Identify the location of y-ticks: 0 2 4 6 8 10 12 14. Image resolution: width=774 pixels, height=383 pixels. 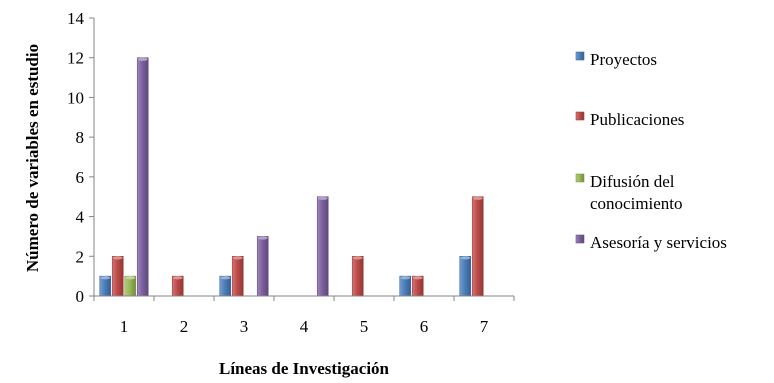
(80, 157).